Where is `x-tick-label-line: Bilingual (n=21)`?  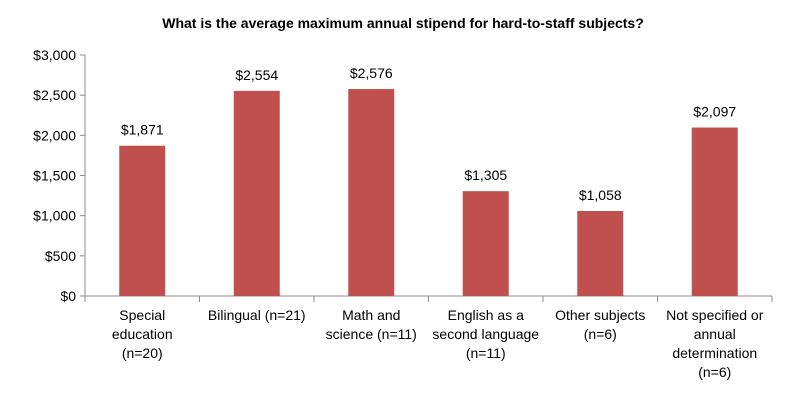 x-tick-label-line: Bilingual (n=21) is located at coordinates (257, 315).